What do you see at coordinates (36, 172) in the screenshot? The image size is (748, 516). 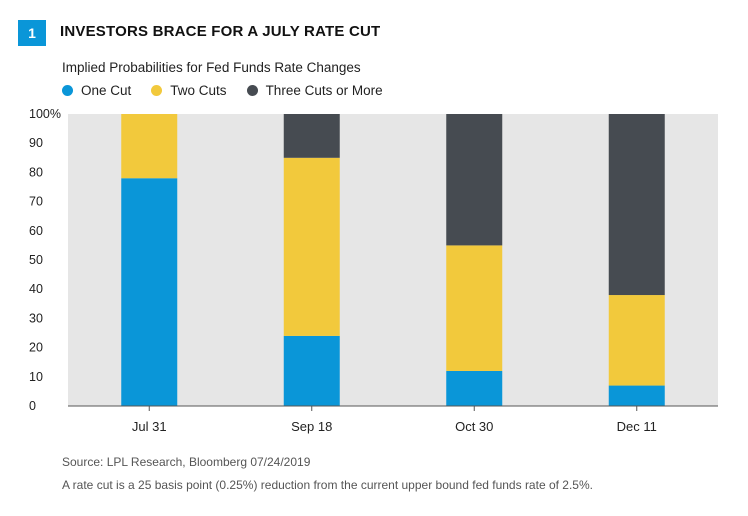 I see `y-tick-label: 80` at bounding box center [36, 172].